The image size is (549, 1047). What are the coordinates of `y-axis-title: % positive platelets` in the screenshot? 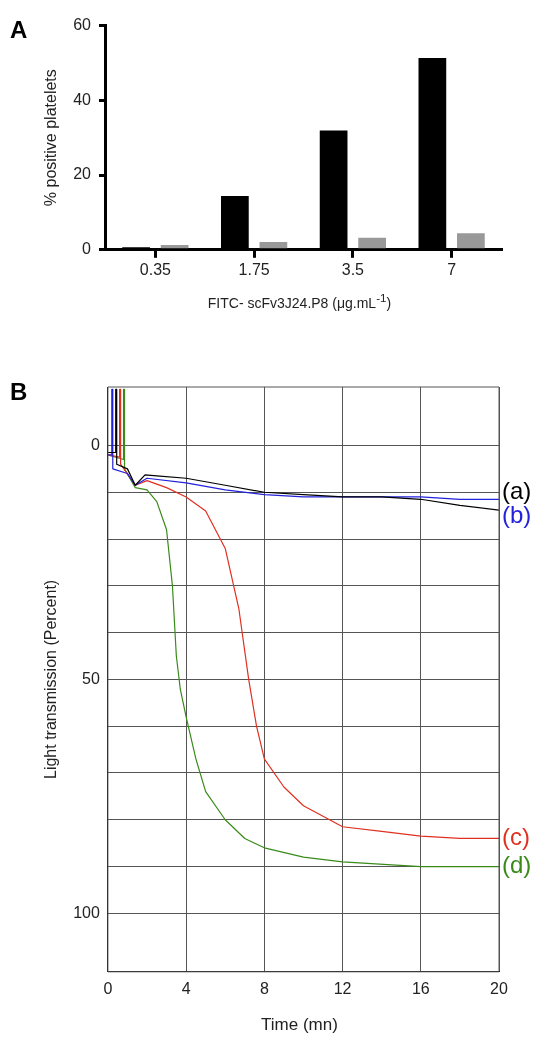 It's located at (51, 138).